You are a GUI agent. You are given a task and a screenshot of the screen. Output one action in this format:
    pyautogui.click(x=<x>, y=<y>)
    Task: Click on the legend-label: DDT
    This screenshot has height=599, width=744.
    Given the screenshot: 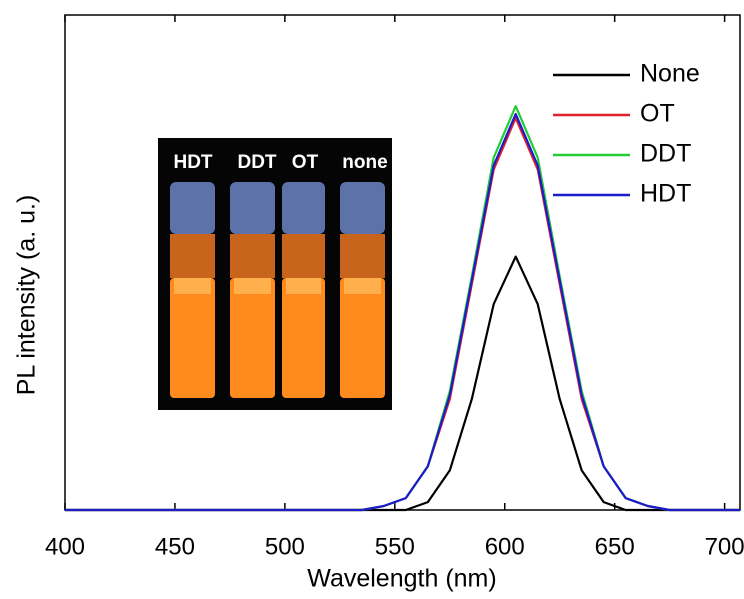 What is the action you would take?
    pyautogui.click(x=665, y=154)
    